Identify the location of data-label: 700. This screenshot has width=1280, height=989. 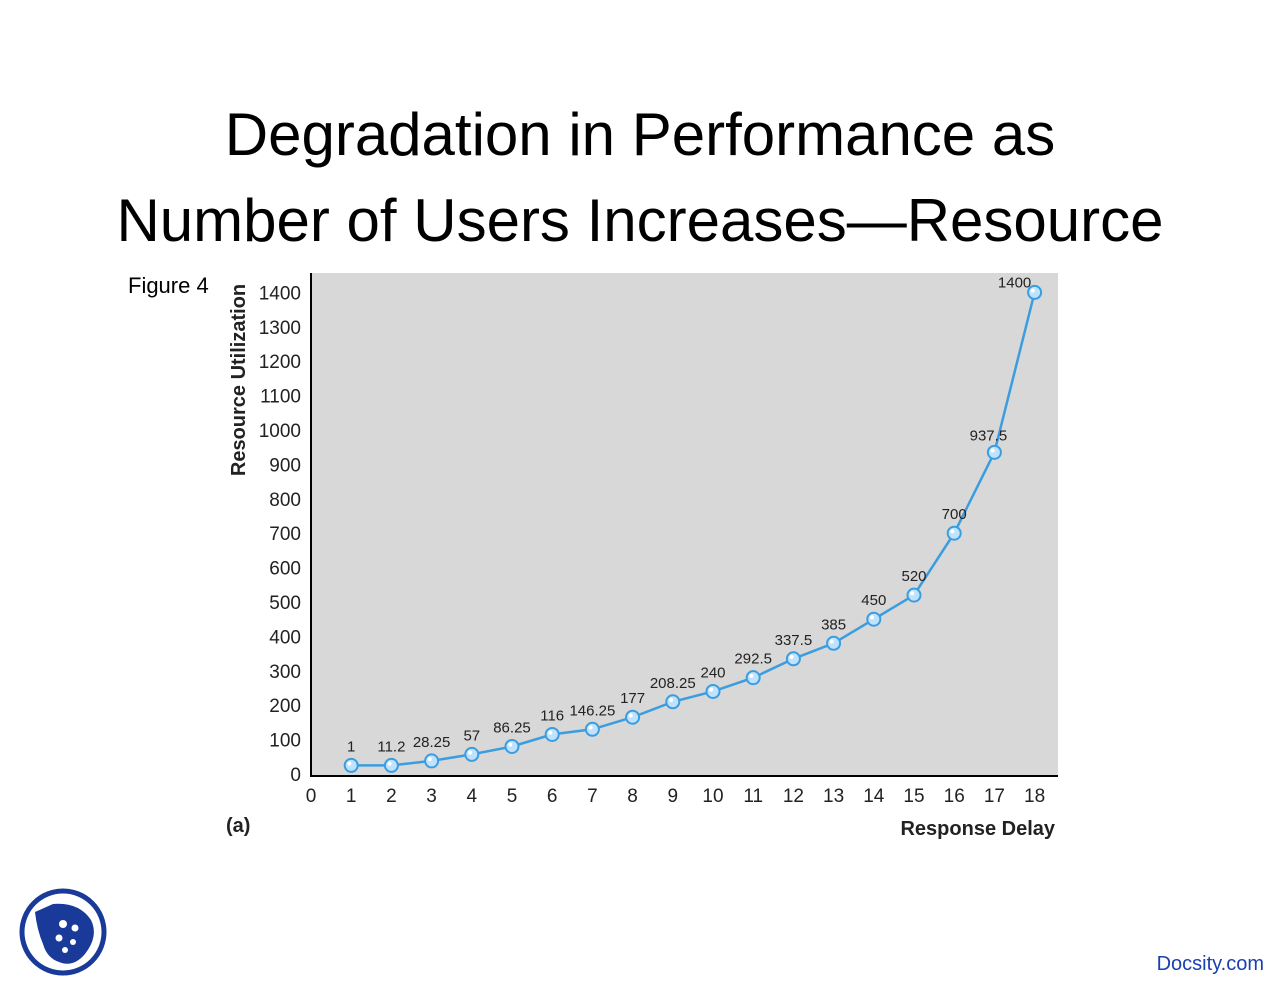
(954, 514).